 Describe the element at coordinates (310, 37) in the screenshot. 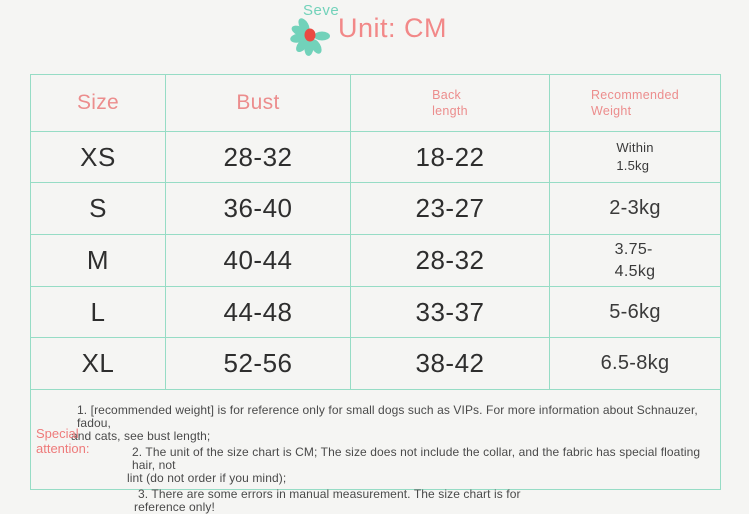

I see `flower-icon` at that location.